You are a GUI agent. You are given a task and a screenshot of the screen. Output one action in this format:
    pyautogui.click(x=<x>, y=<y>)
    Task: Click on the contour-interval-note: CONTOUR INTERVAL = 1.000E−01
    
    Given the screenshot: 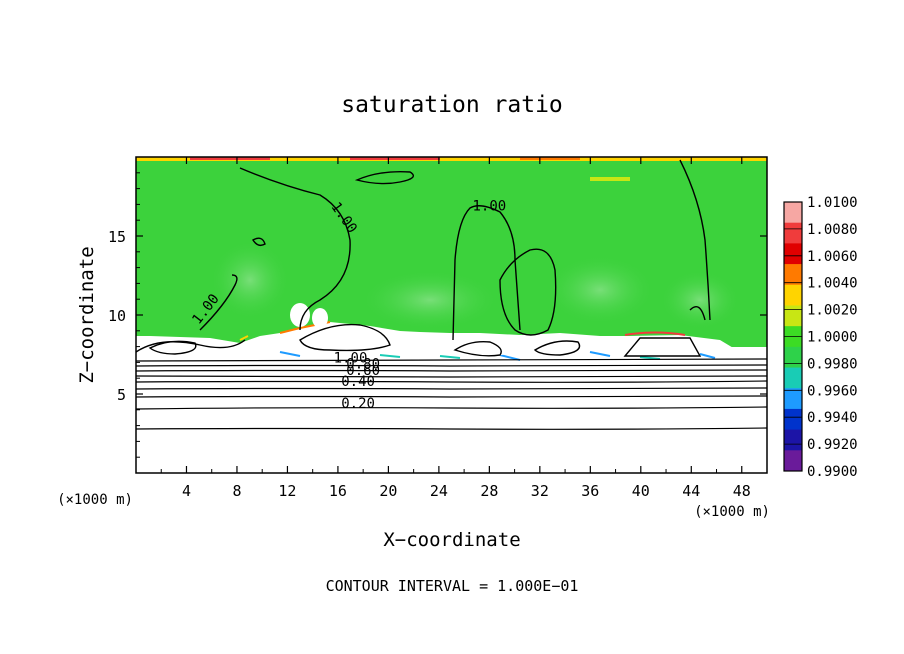 What is the action you would take?
    pyautogui.click(x=452, y=586)
    